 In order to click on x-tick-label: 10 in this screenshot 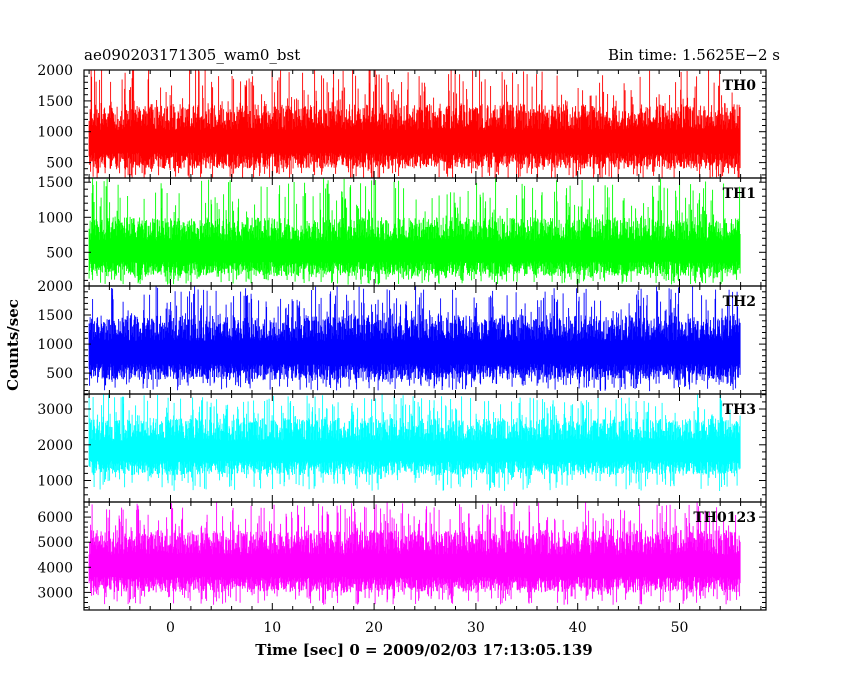, I will do `click(272, 628)`.